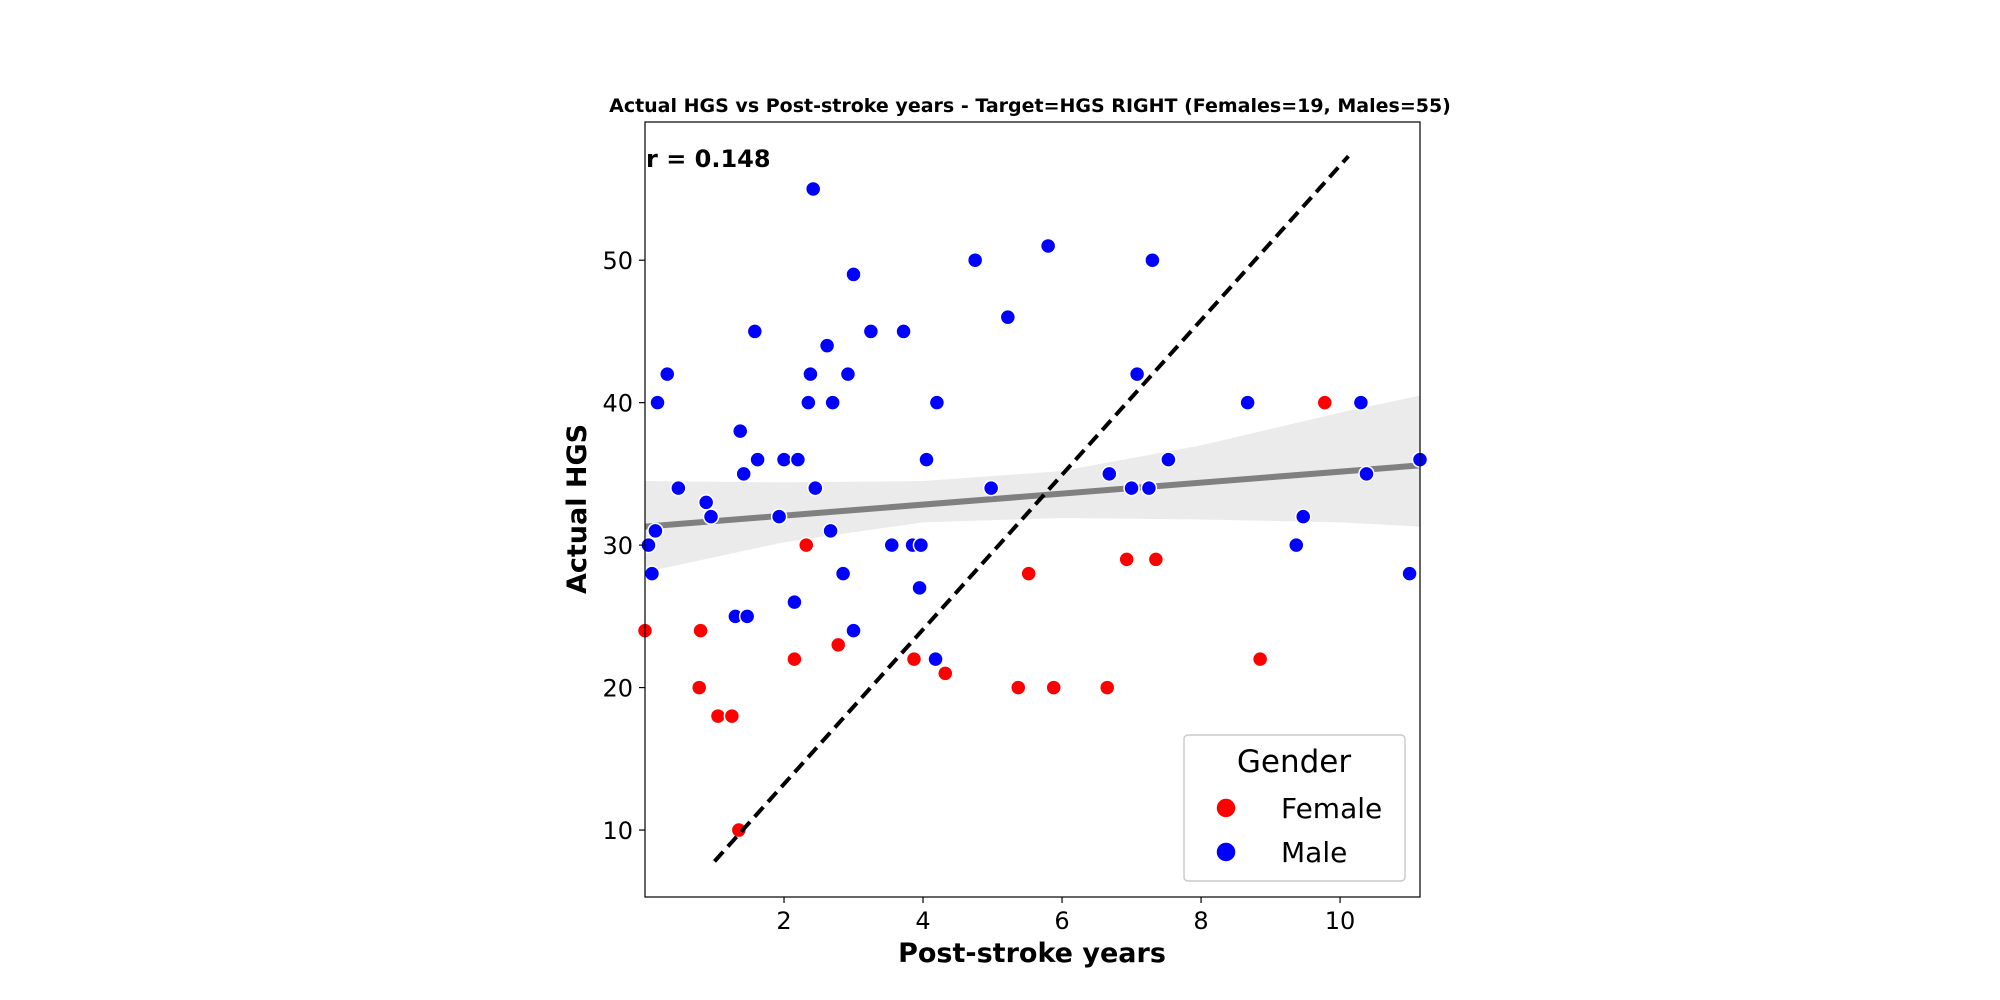  I want to click on y-tick-label: 10, so click(617, 831).